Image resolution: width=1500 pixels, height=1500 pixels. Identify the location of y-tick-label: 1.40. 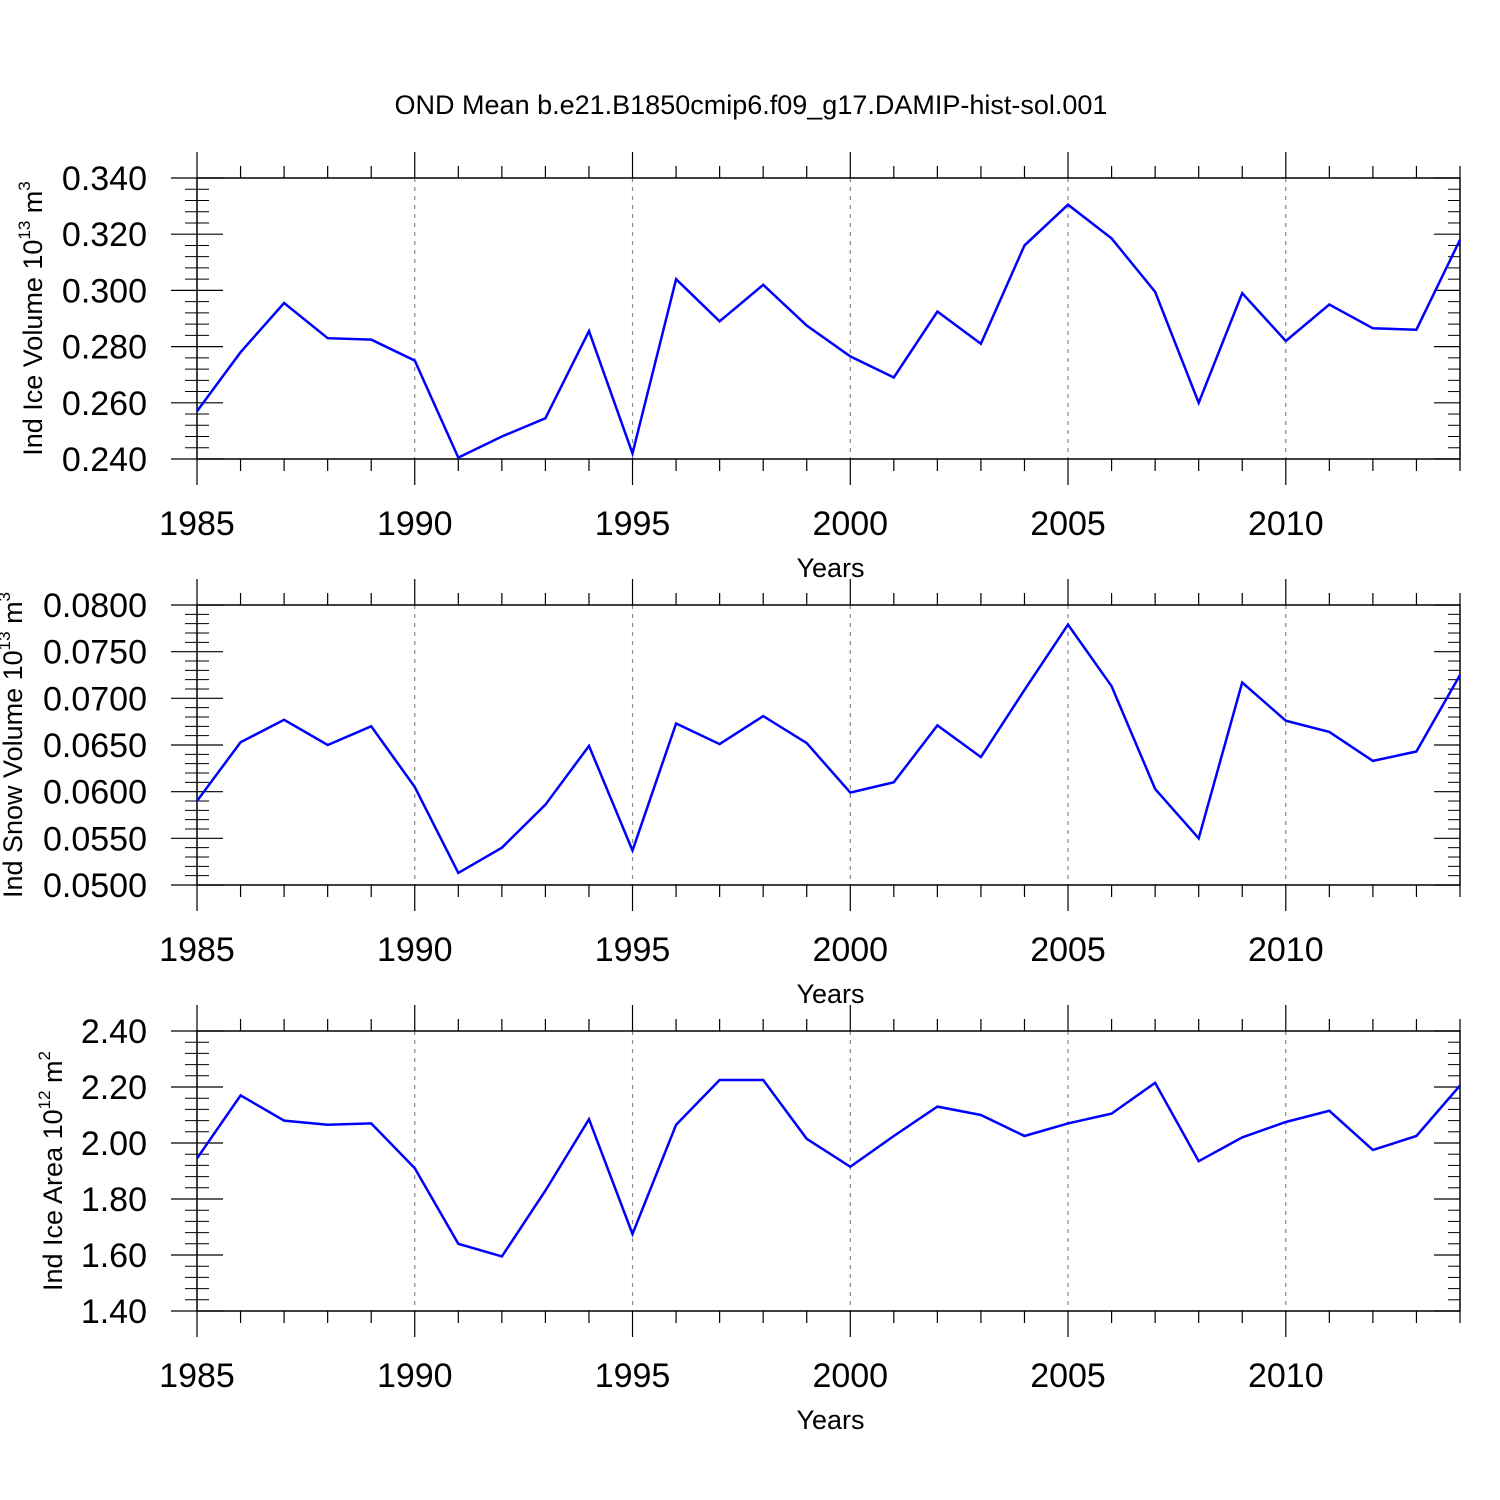
(114, 1312).